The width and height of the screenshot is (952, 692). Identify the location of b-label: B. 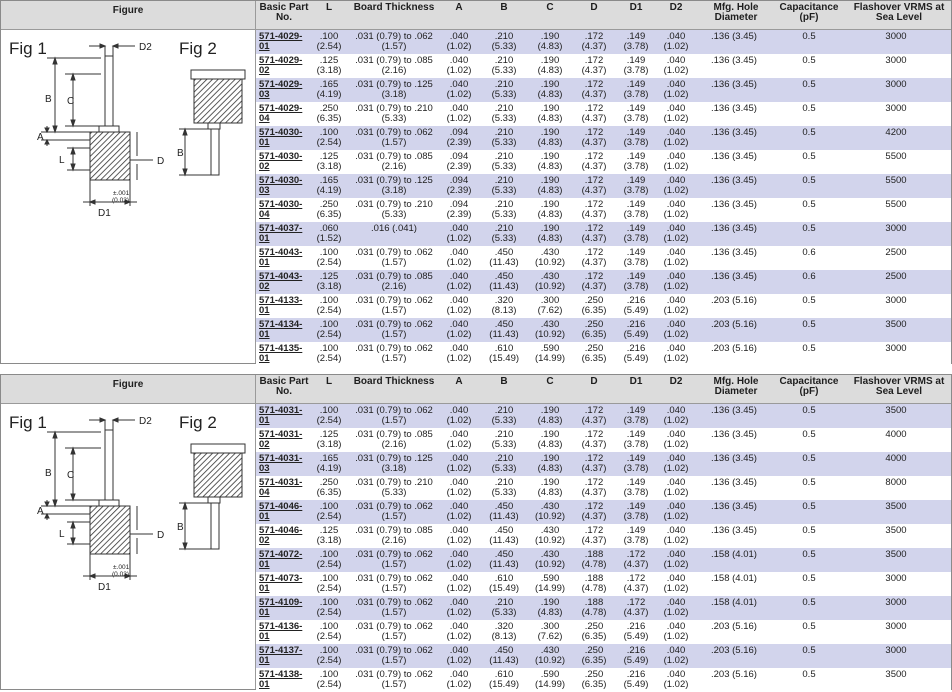
(48, 473).